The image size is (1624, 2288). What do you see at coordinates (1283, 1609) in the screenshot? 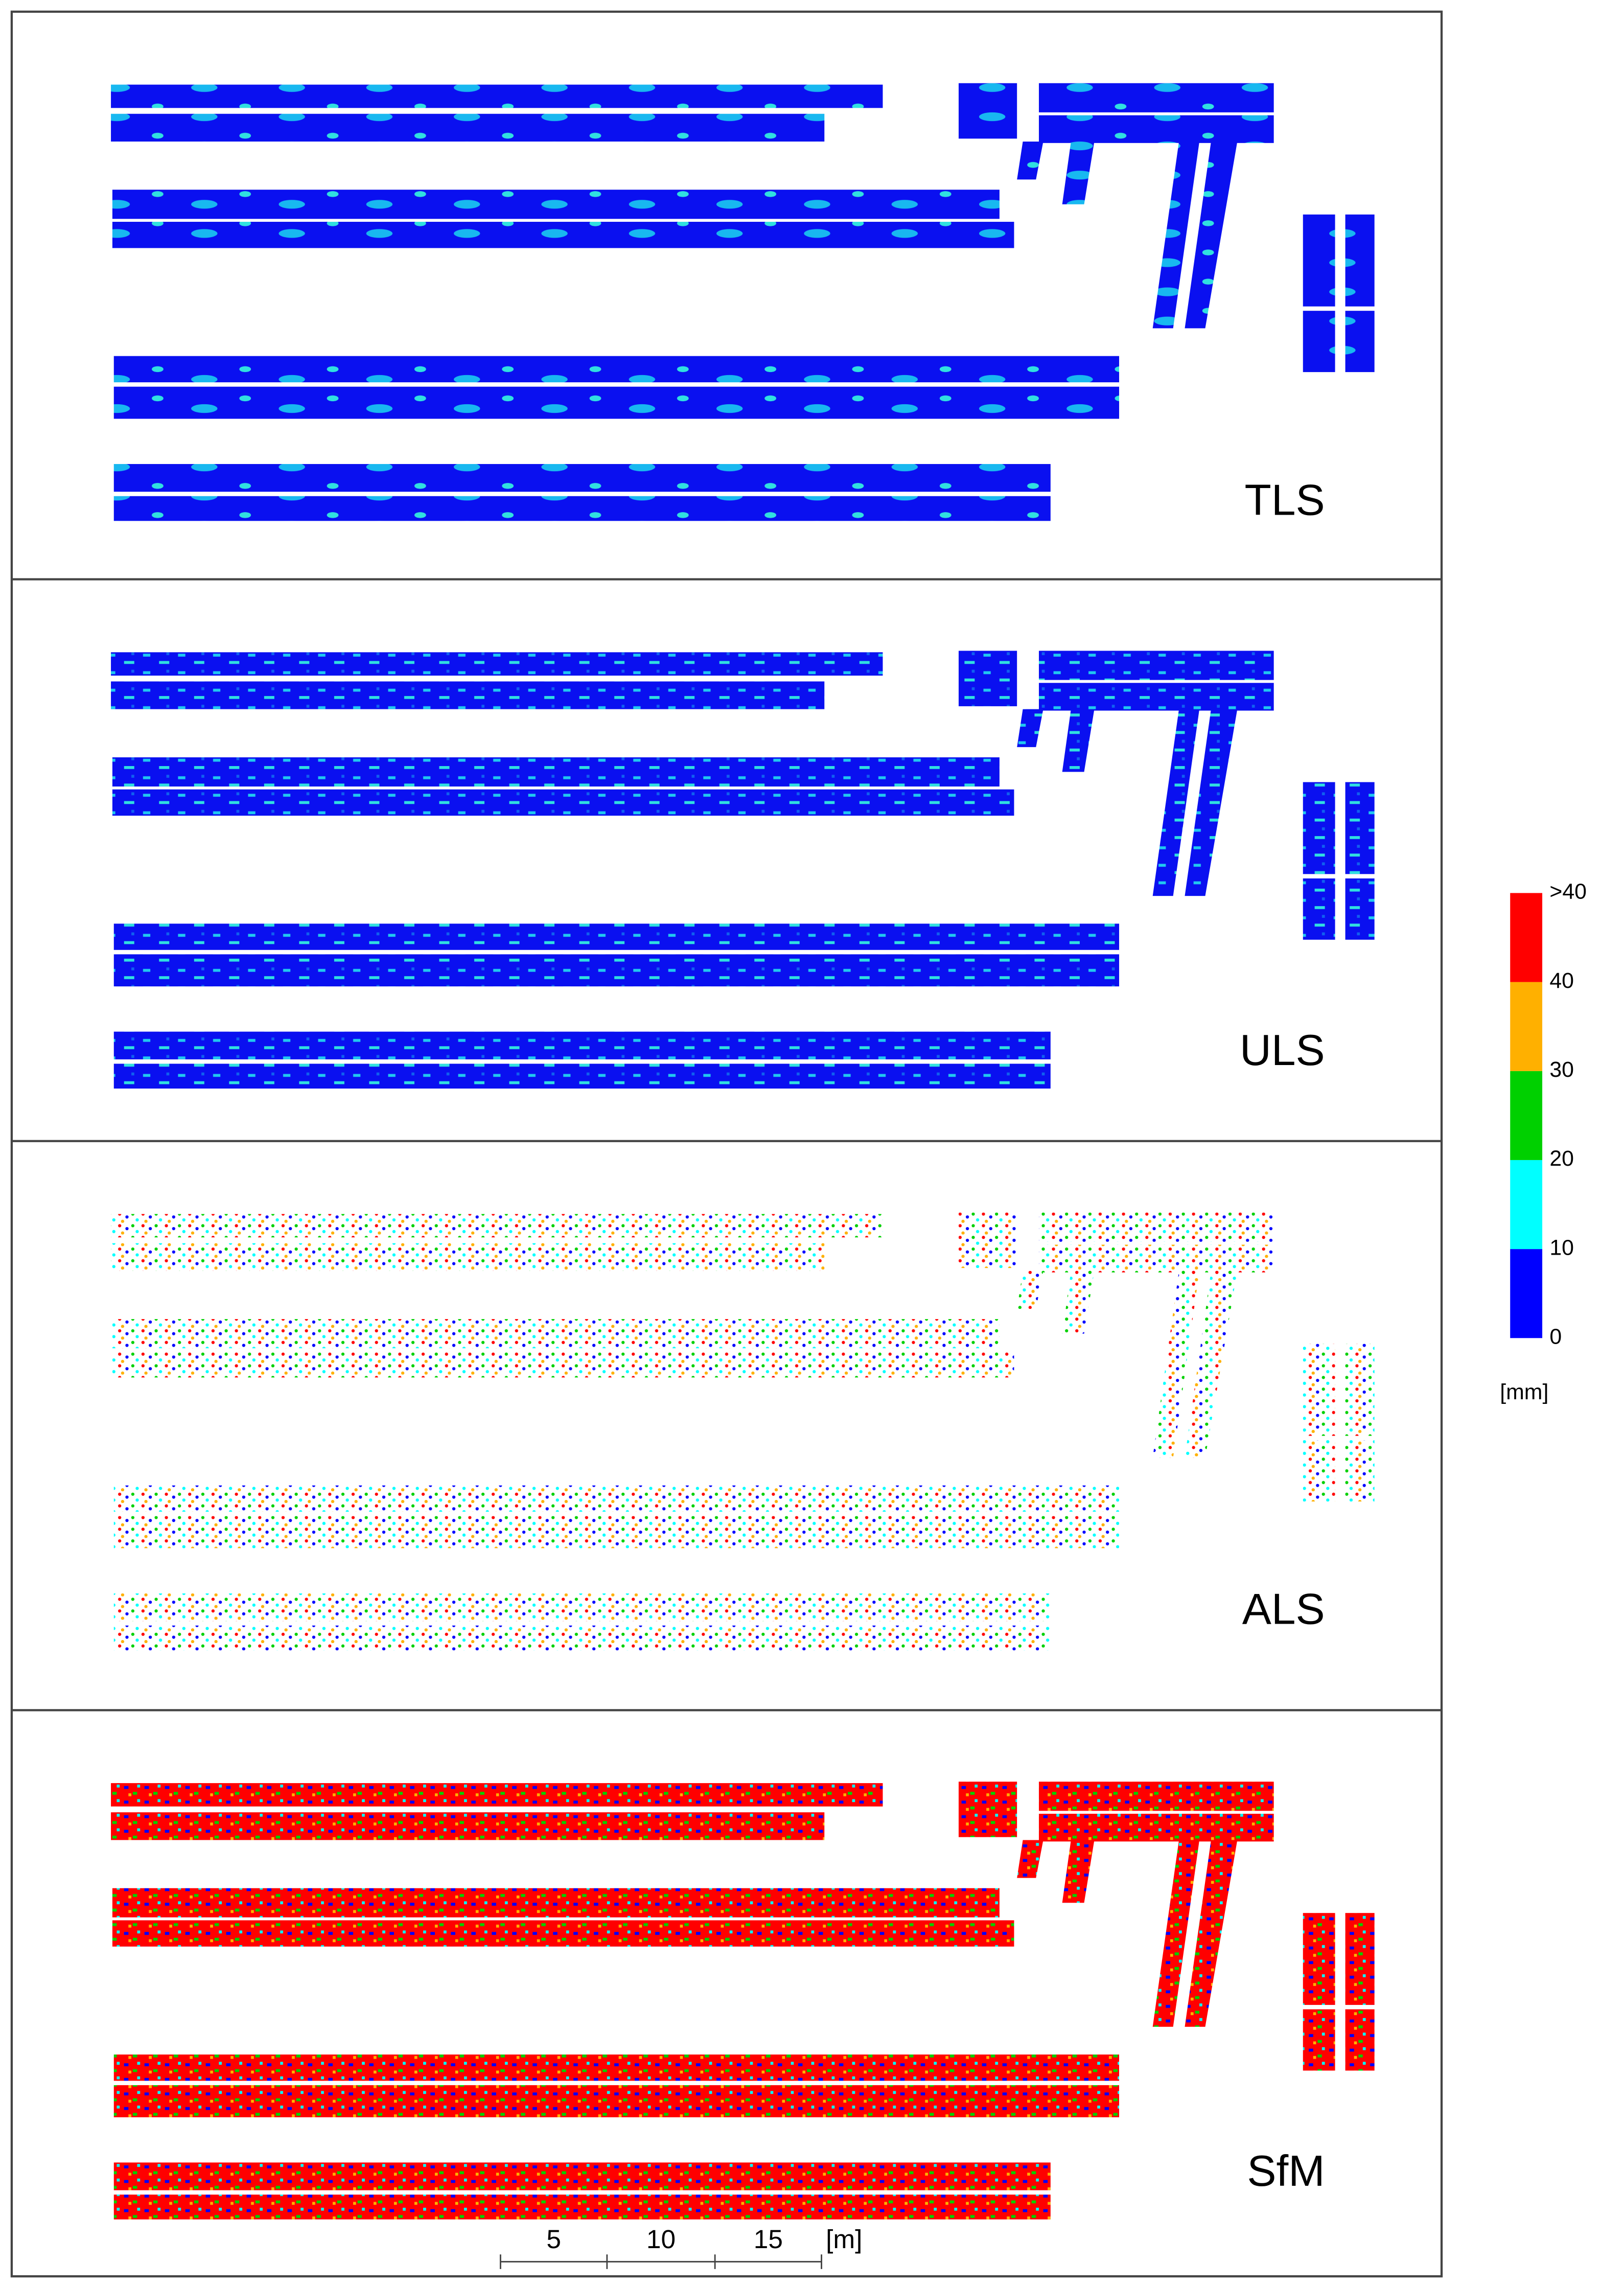
I see `panel-label: ALS` at bounding box center [1283, 1609].